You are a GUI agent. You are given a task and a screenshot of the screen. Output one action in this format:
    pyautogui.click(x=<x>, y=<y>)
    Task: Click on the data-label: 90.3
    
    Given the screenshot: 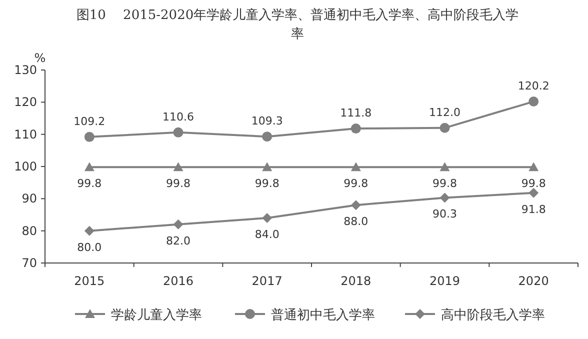 What is the action you would take?
    pyautogui.click(x=444, y=214)
    